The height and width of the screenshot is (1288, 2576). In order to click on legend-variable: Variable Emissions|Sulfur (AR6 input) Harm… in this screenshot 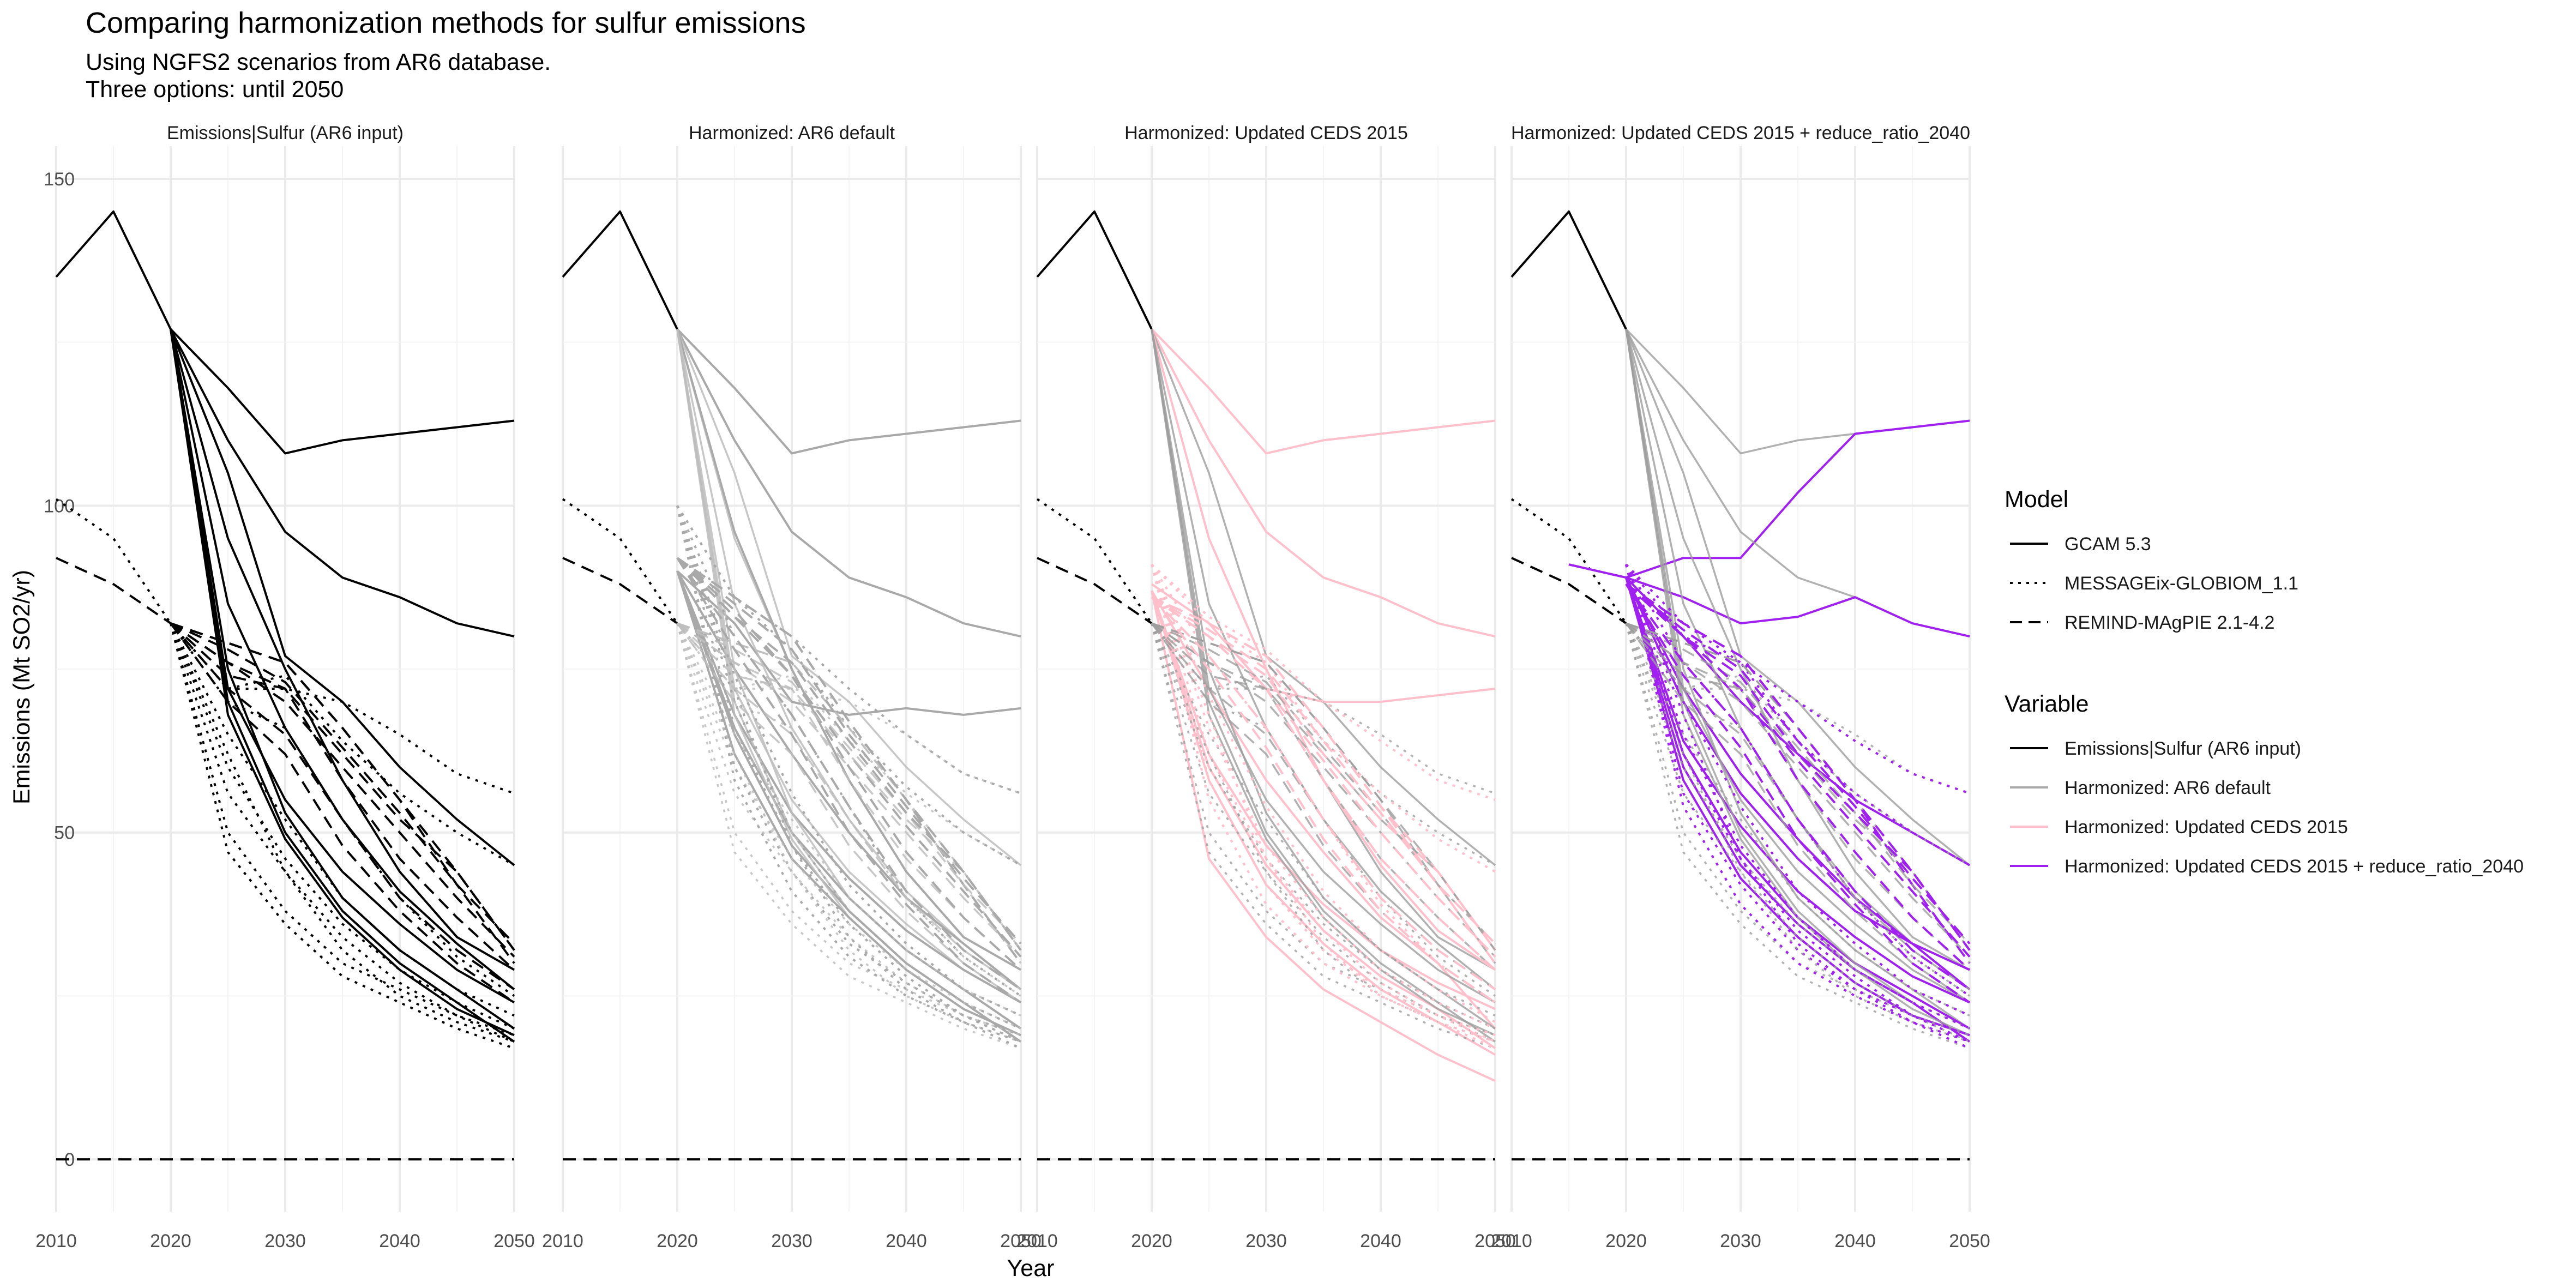, I will do `click(2264, 784)`.